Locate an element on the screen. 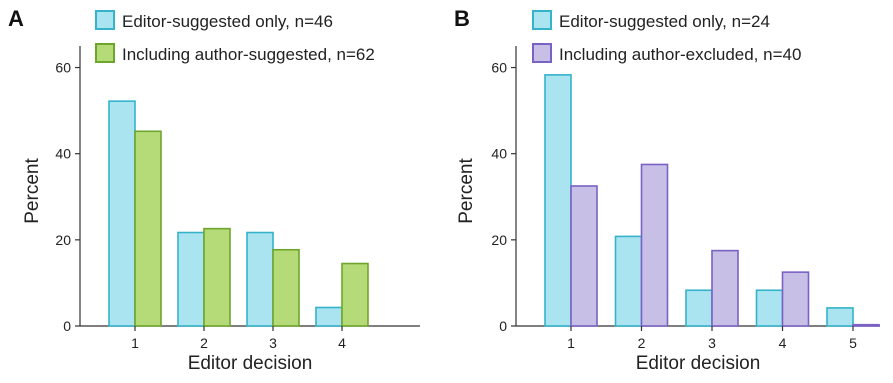 The height and width of the screenshot is (383, 893). bar-a-s2-c3 is located at coordinates (286, 287).